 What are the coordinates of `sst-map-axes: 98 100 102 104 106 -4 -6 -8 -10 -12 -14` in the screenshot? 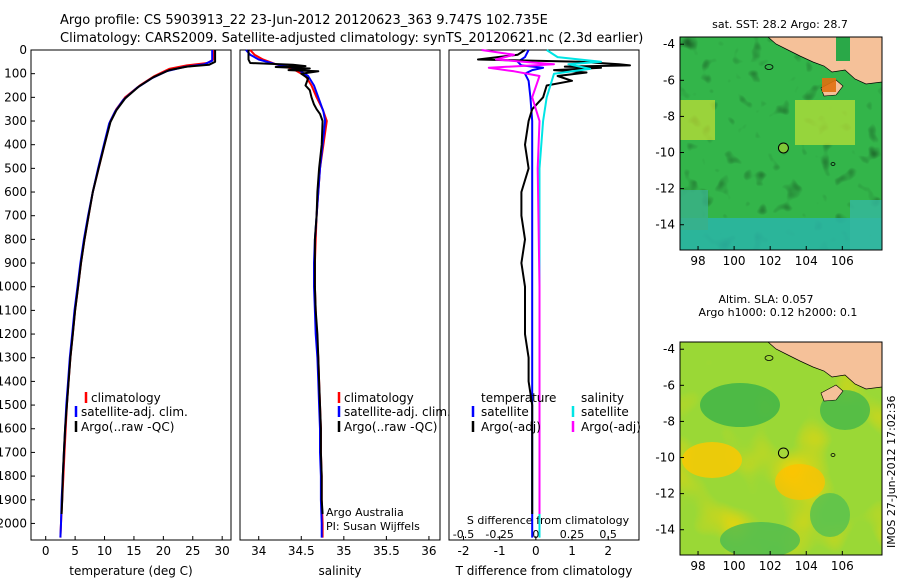 It's located at (754, 152).